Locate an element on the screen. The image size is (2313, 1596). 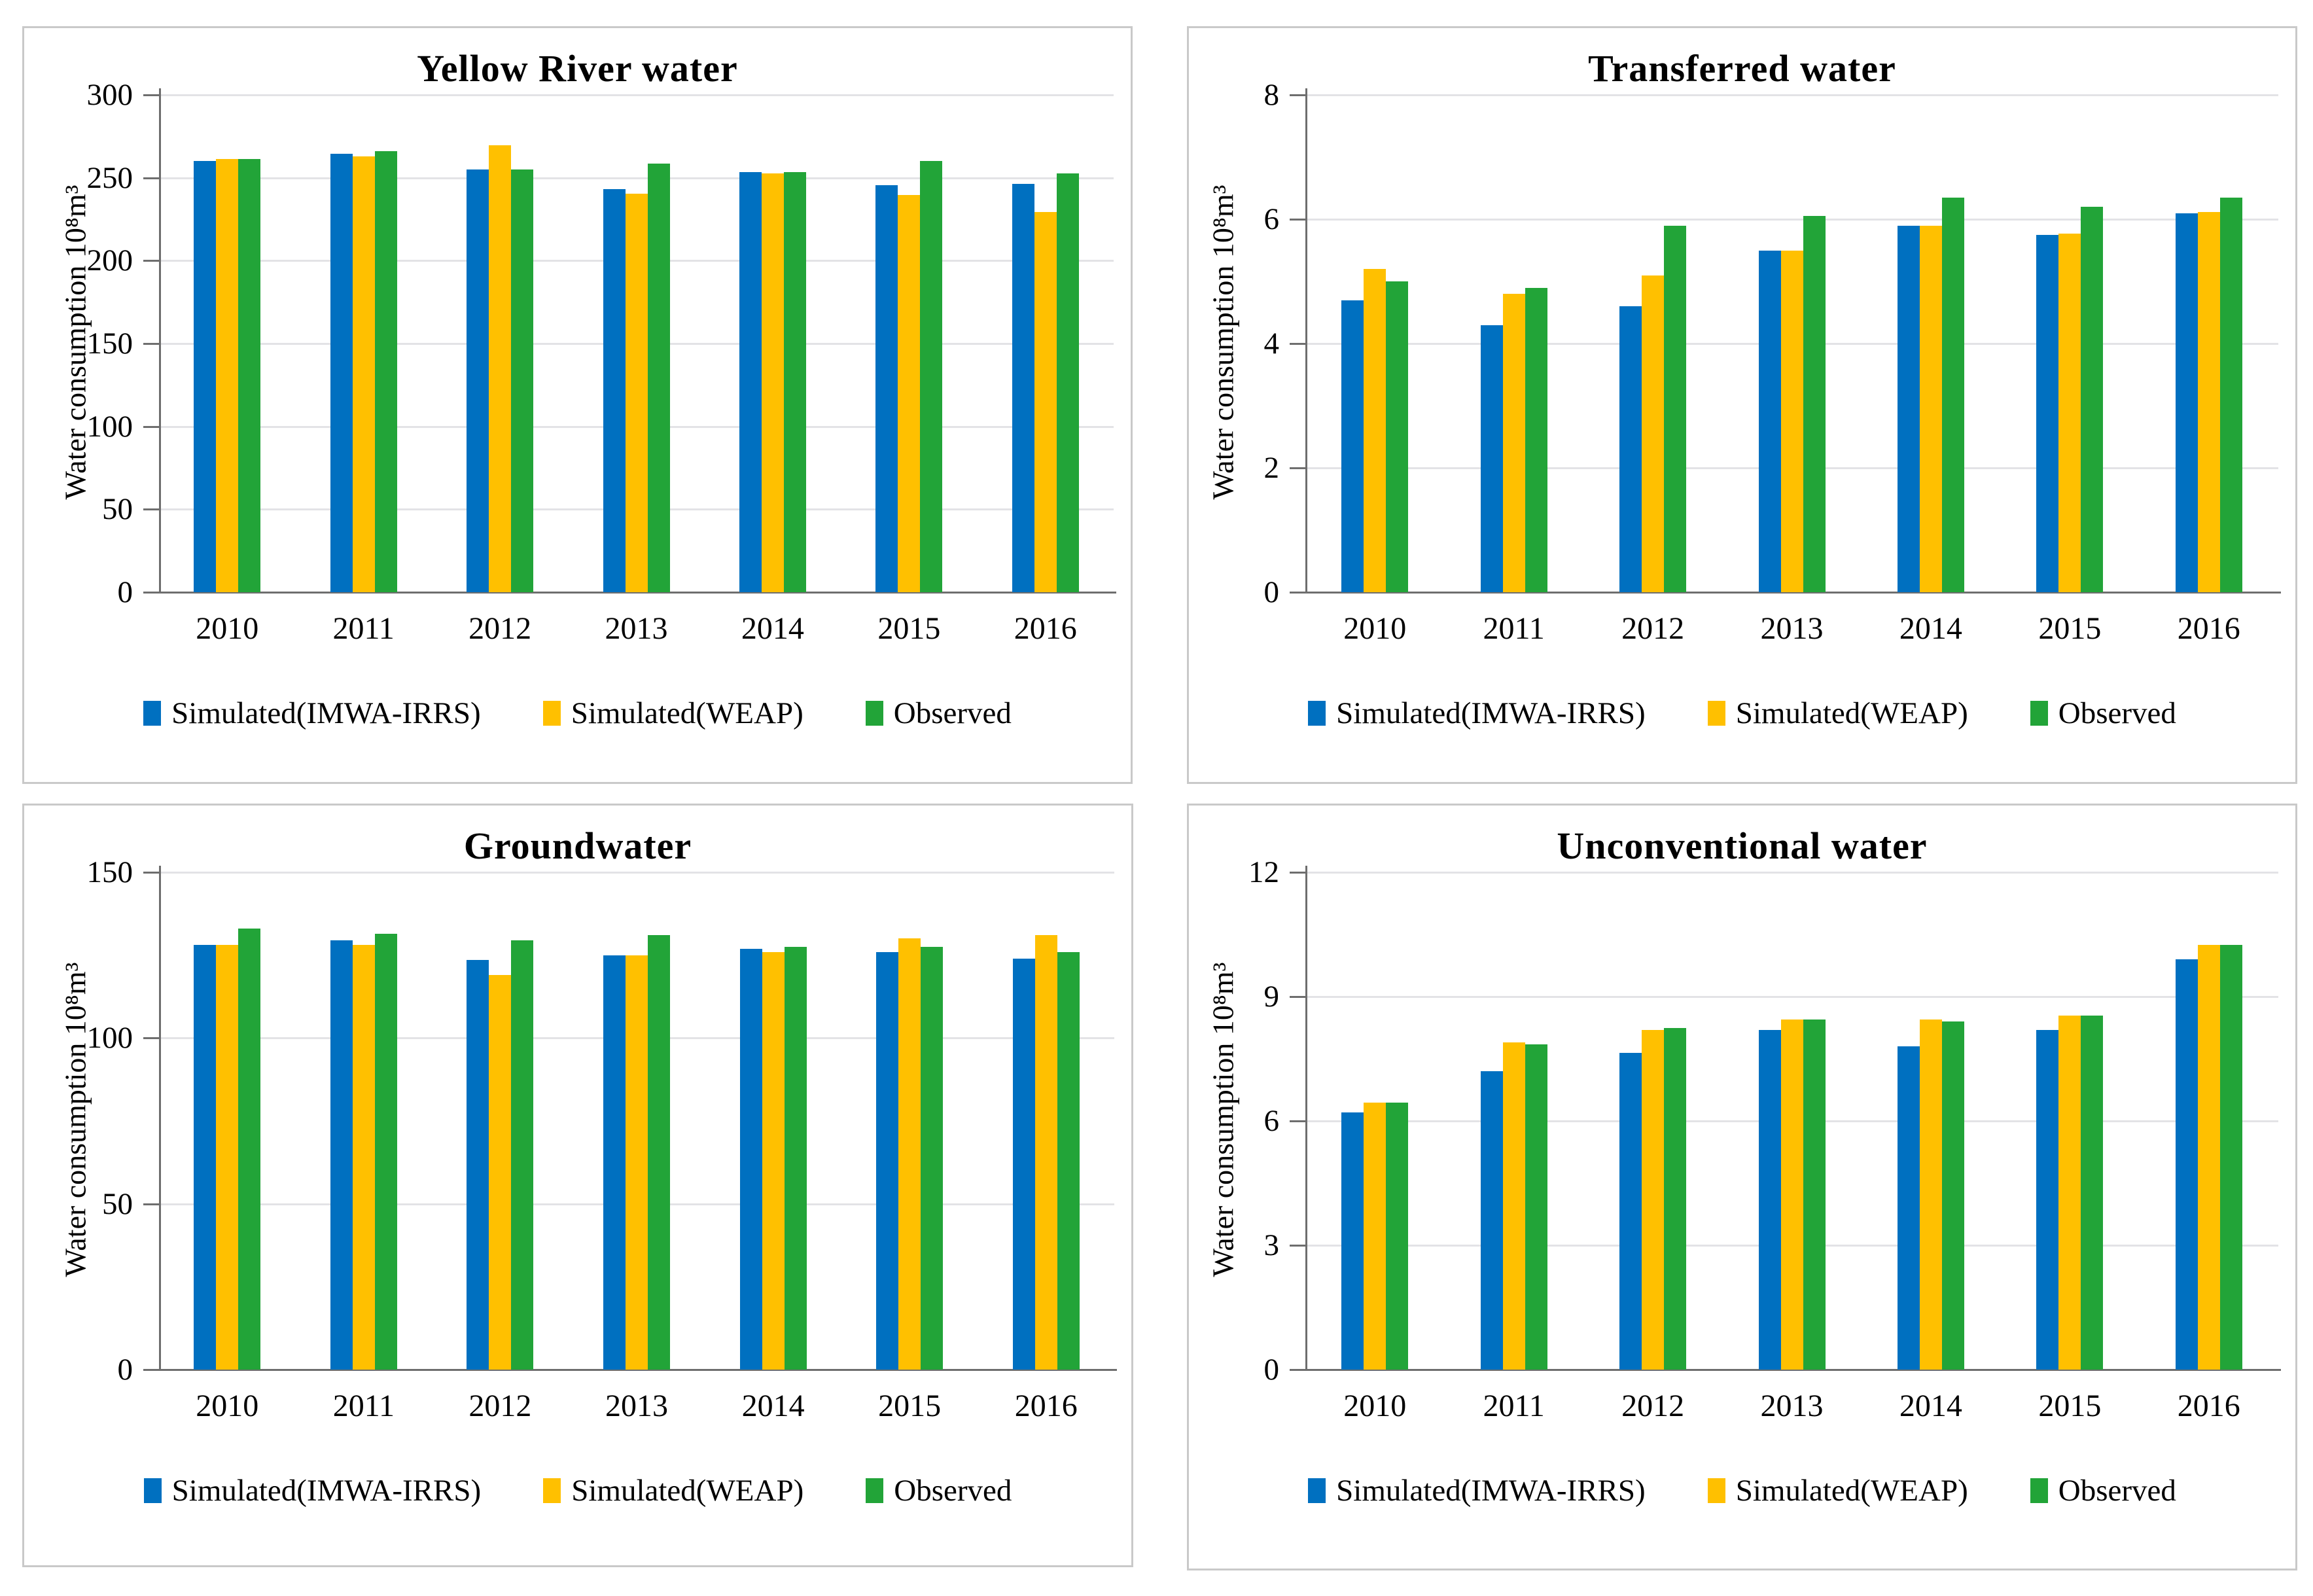
bar-observed-2014 is located at coordinates (794, 381).